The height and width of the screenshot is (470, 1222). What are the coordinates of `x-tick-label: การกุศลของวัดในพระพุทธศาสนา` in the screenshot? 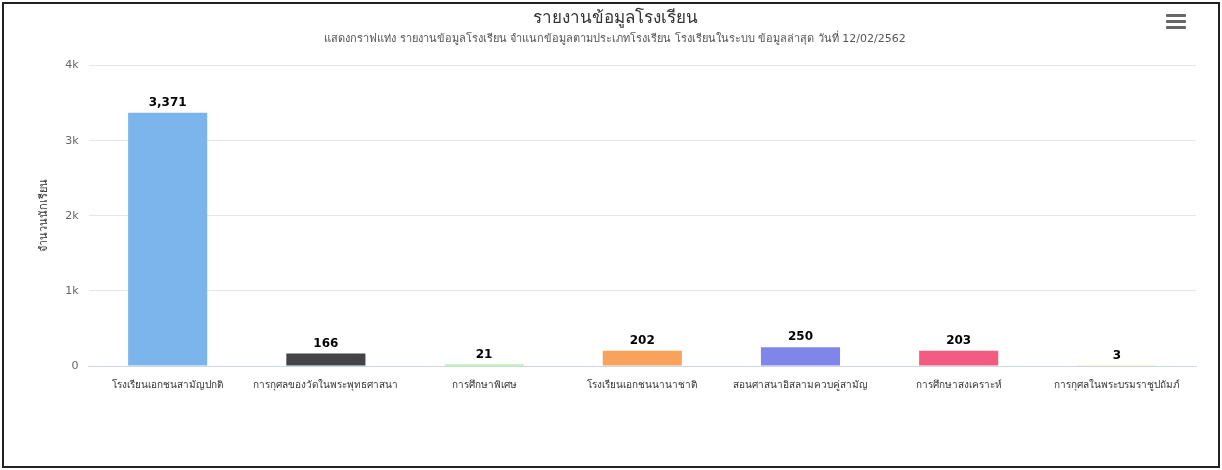 It's located at (326, 384).